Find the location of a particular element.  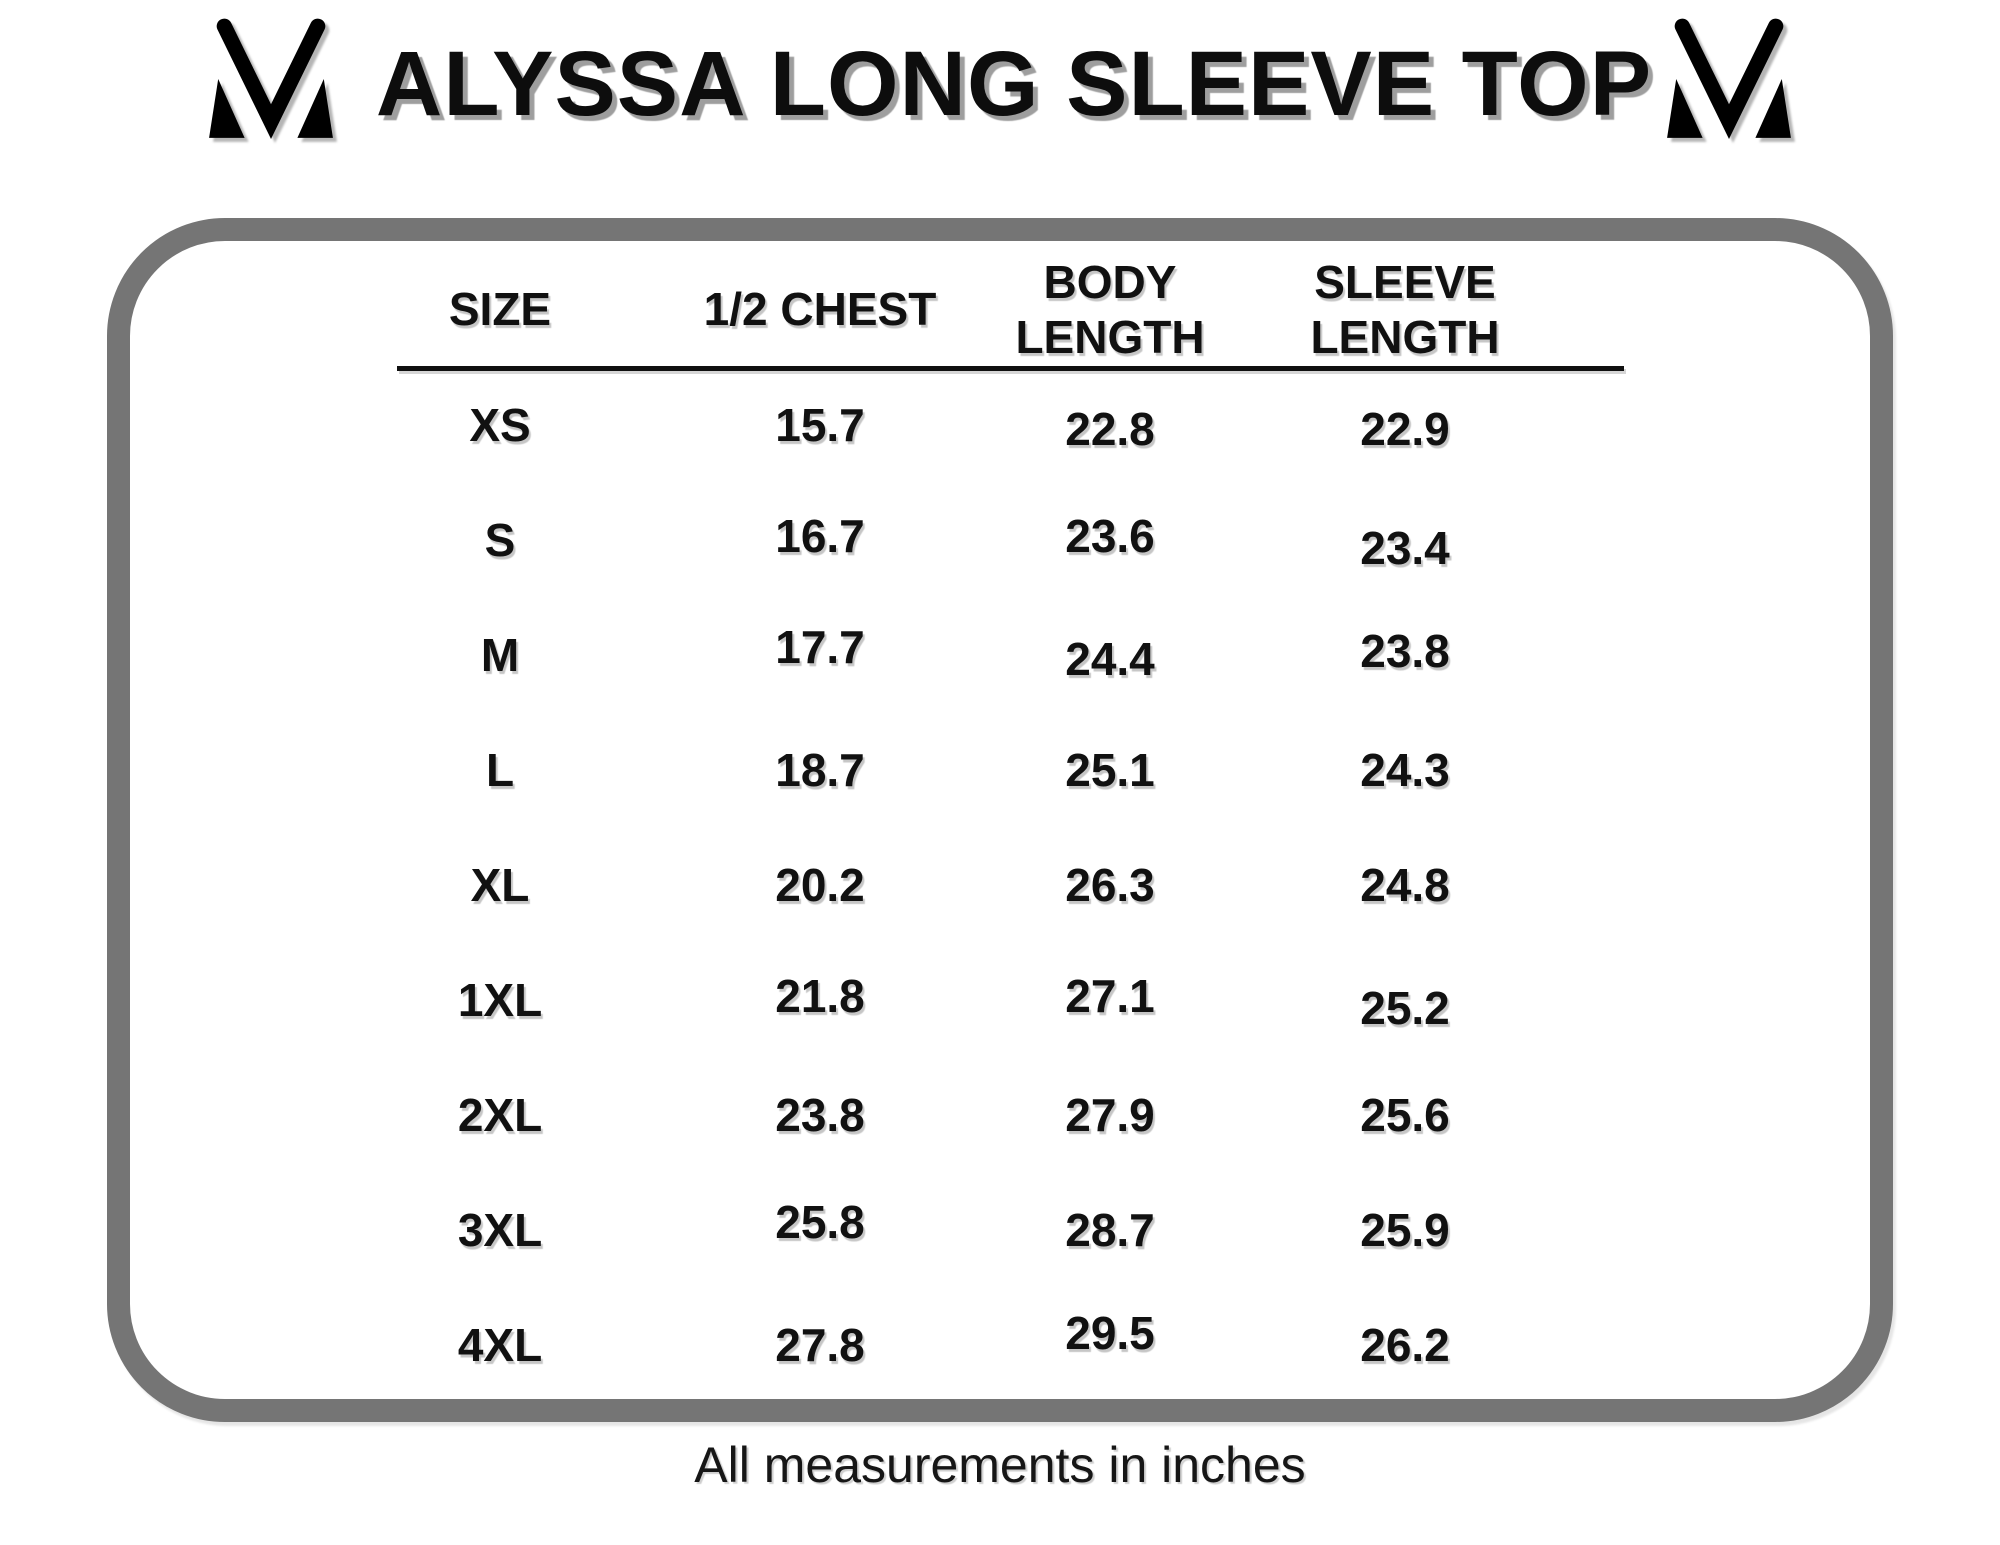

cell-s-sleeve-length: 23.4 is located at coordinates (1405, 547).